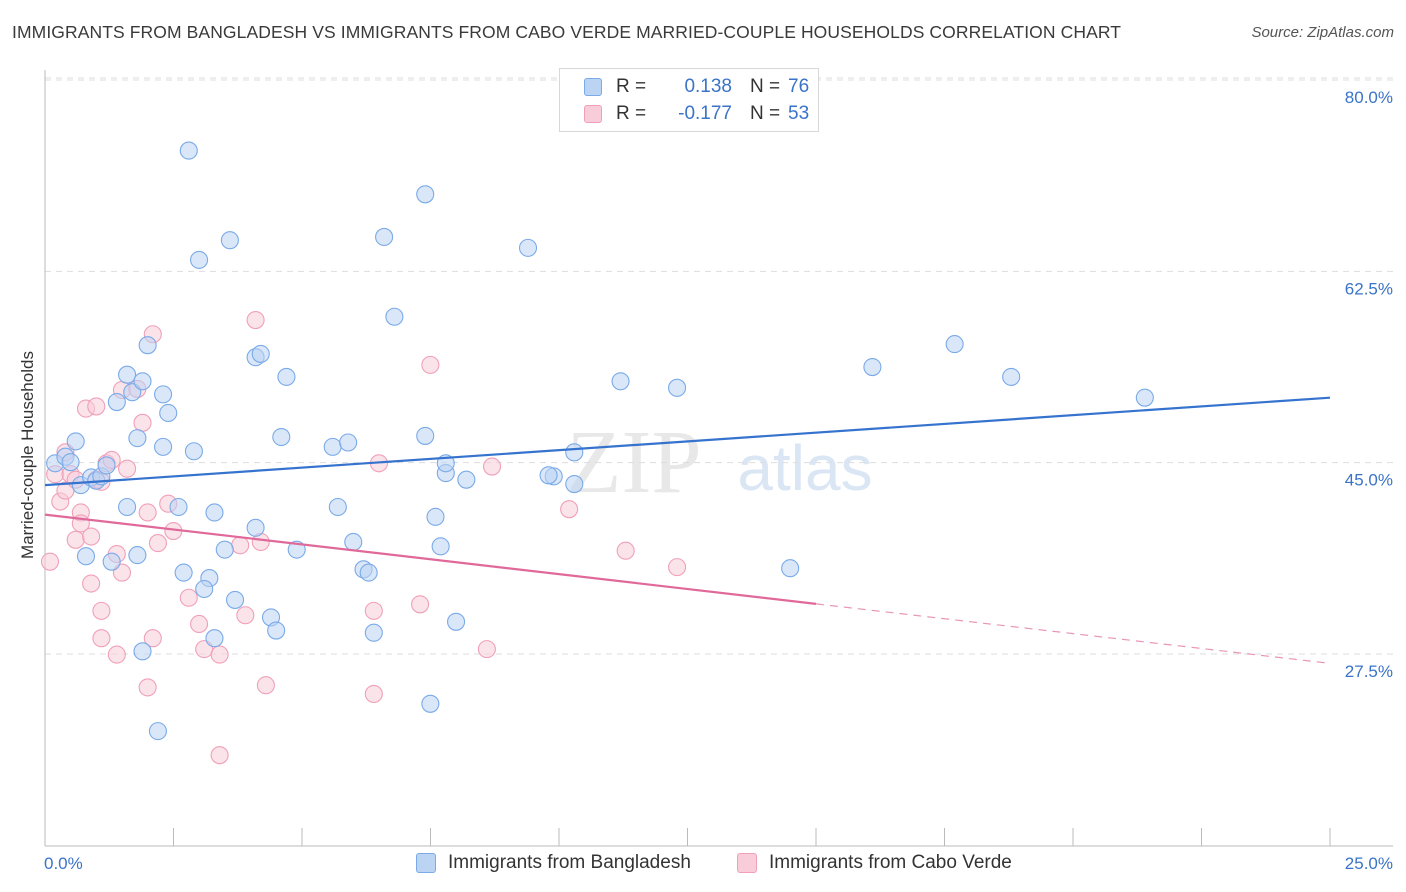 Image resolution: width=1406 pixels, height=892 pixels. Describe the element at coordinates (63, 863) in the screenshot. I see `x-tick-min: 0.0%` at that location.